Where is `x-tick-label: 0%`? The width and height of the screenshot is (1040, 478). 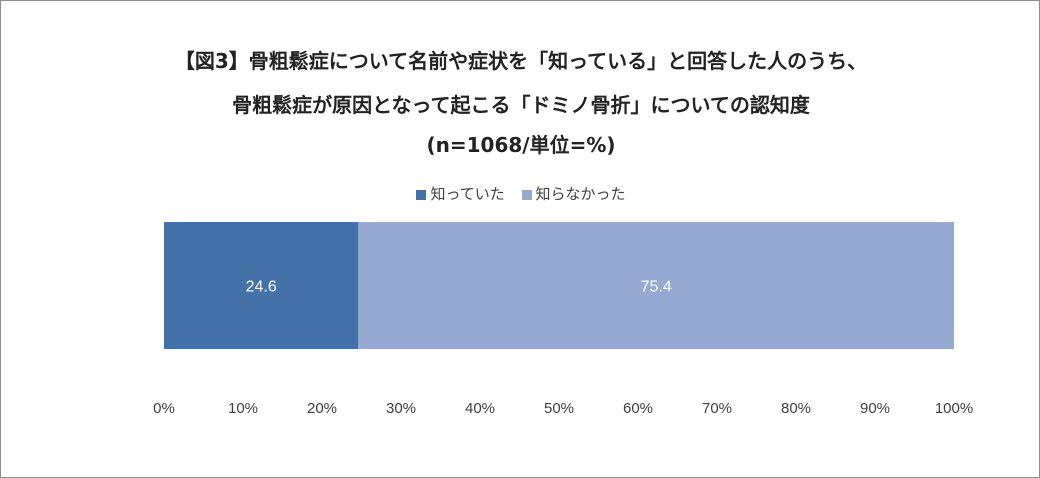 x-tick-label: 0% is located at coordinates (164, 408).